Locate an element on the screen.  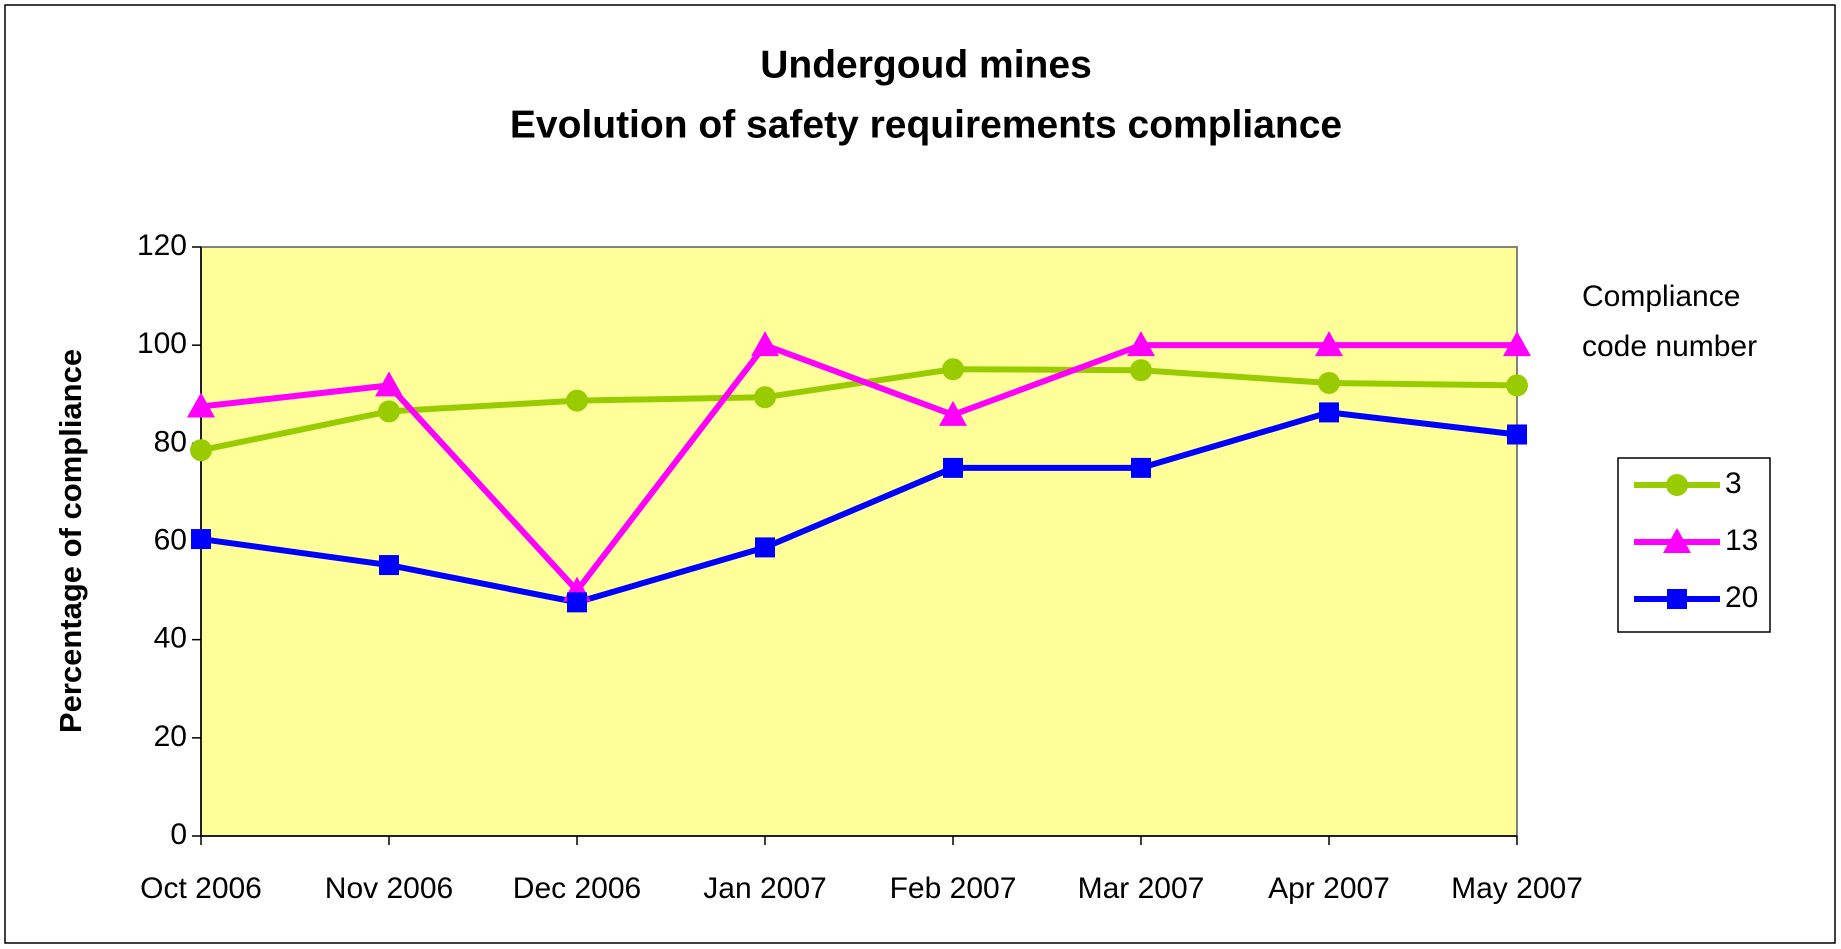
x-tick-label: Feb 2007 is located at coordinates (953, 888).